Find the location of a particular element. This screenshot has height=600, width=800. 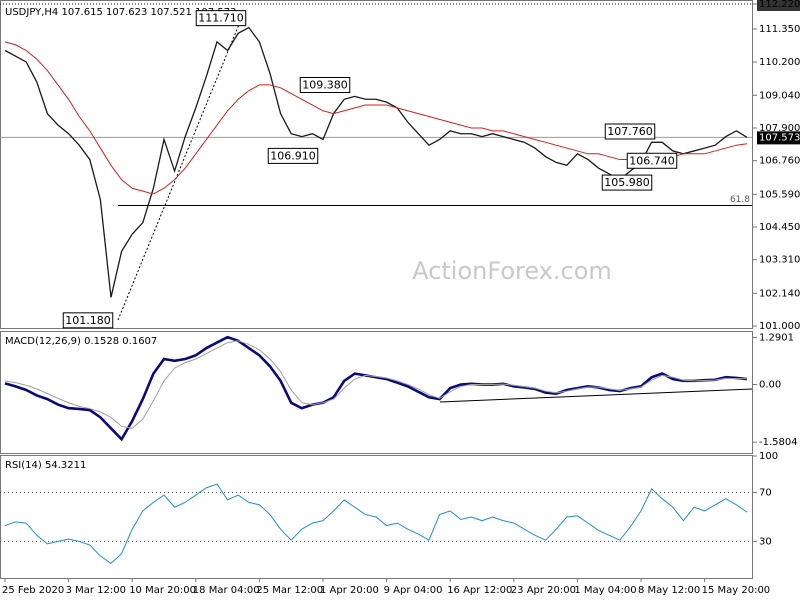

x-tick-label: 25 Mar 12:00 is located at coordinates (289, 590).